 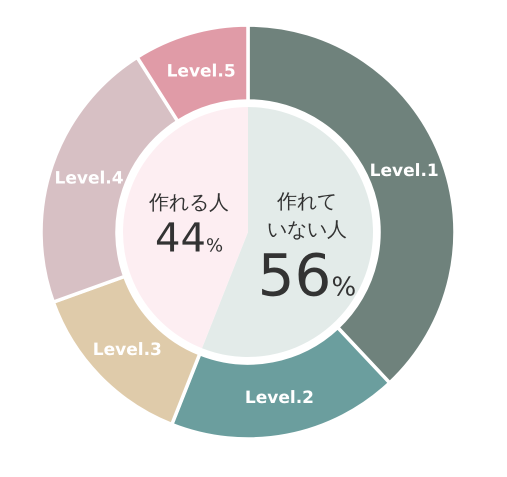 What do you see at coordinates (307, 276) in the screenshot?
I see `data-label: 56%` at bounding box center [307, 276].